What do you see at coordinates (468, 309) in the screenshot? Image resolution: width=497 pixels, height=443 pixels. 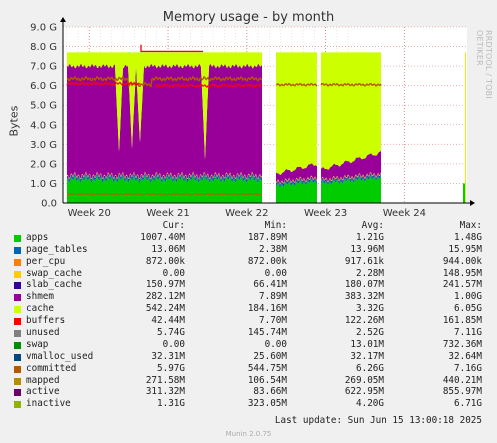 I see `legend-max: 6.05G` at bounding box center [468, 309].